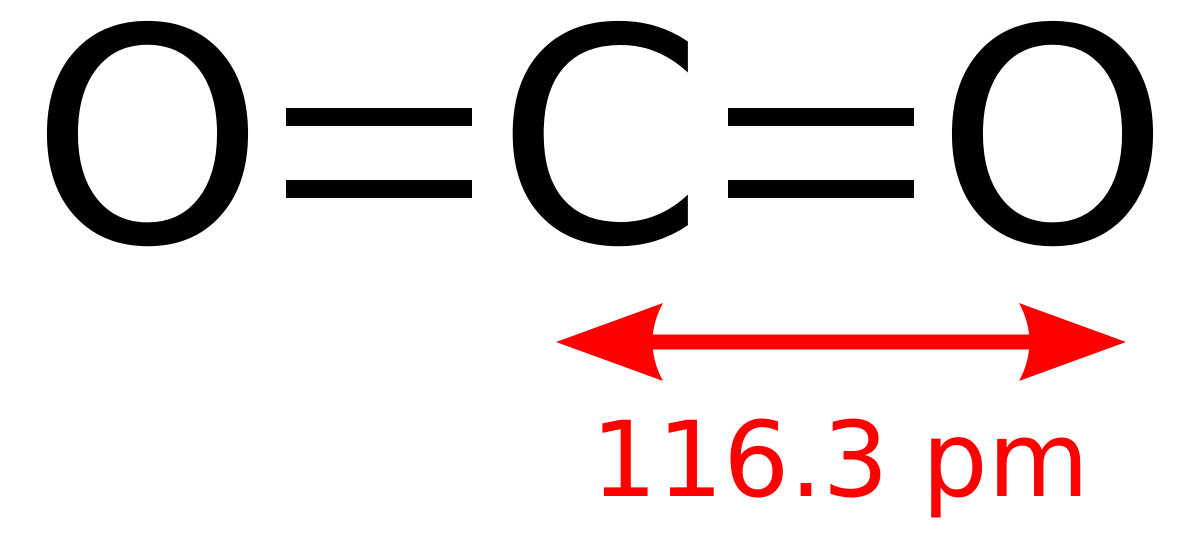 The image size is (1200, 535). Describe the element at coordinates (147, 156) in the screenshot. I see `atom-oxygen-left: O` at that location.